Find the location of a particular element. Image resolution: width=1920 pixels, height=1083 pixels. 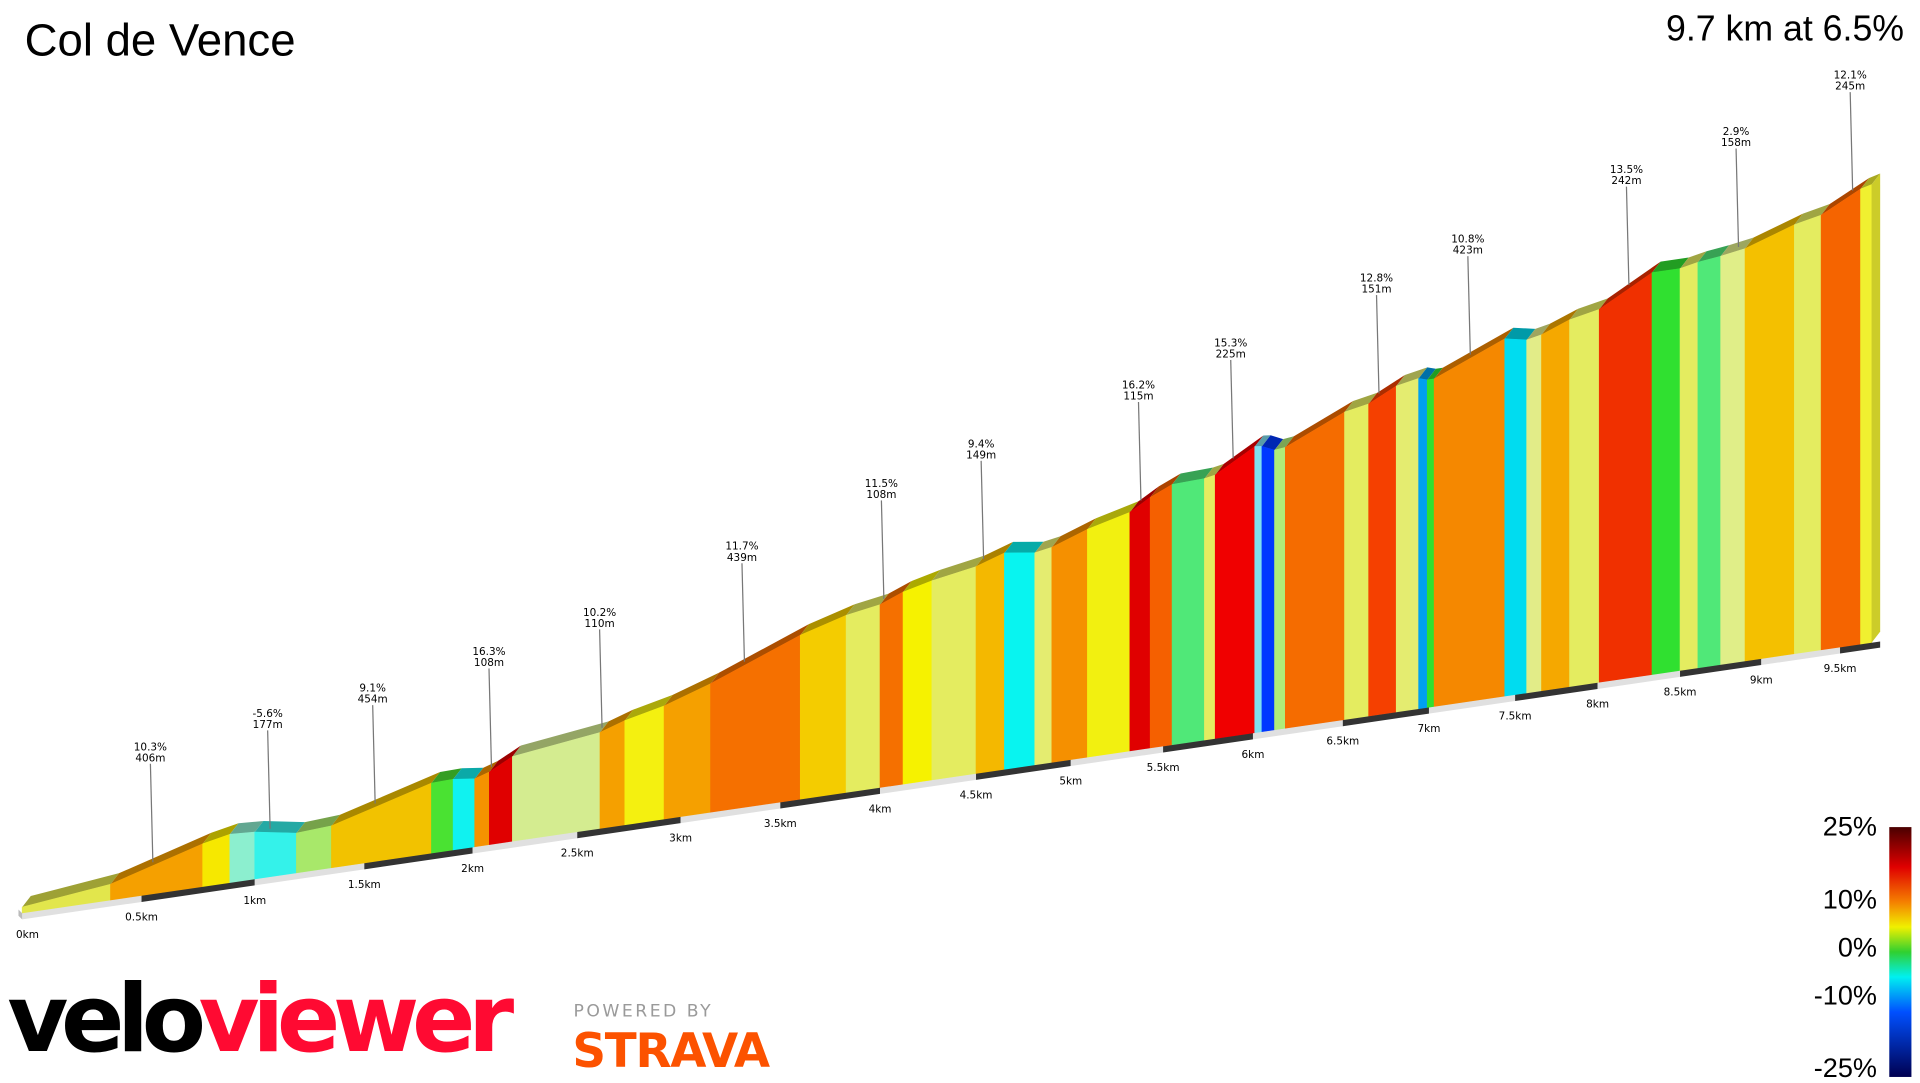

logo-viewer: viewer is located at coordinates (356, 1018).